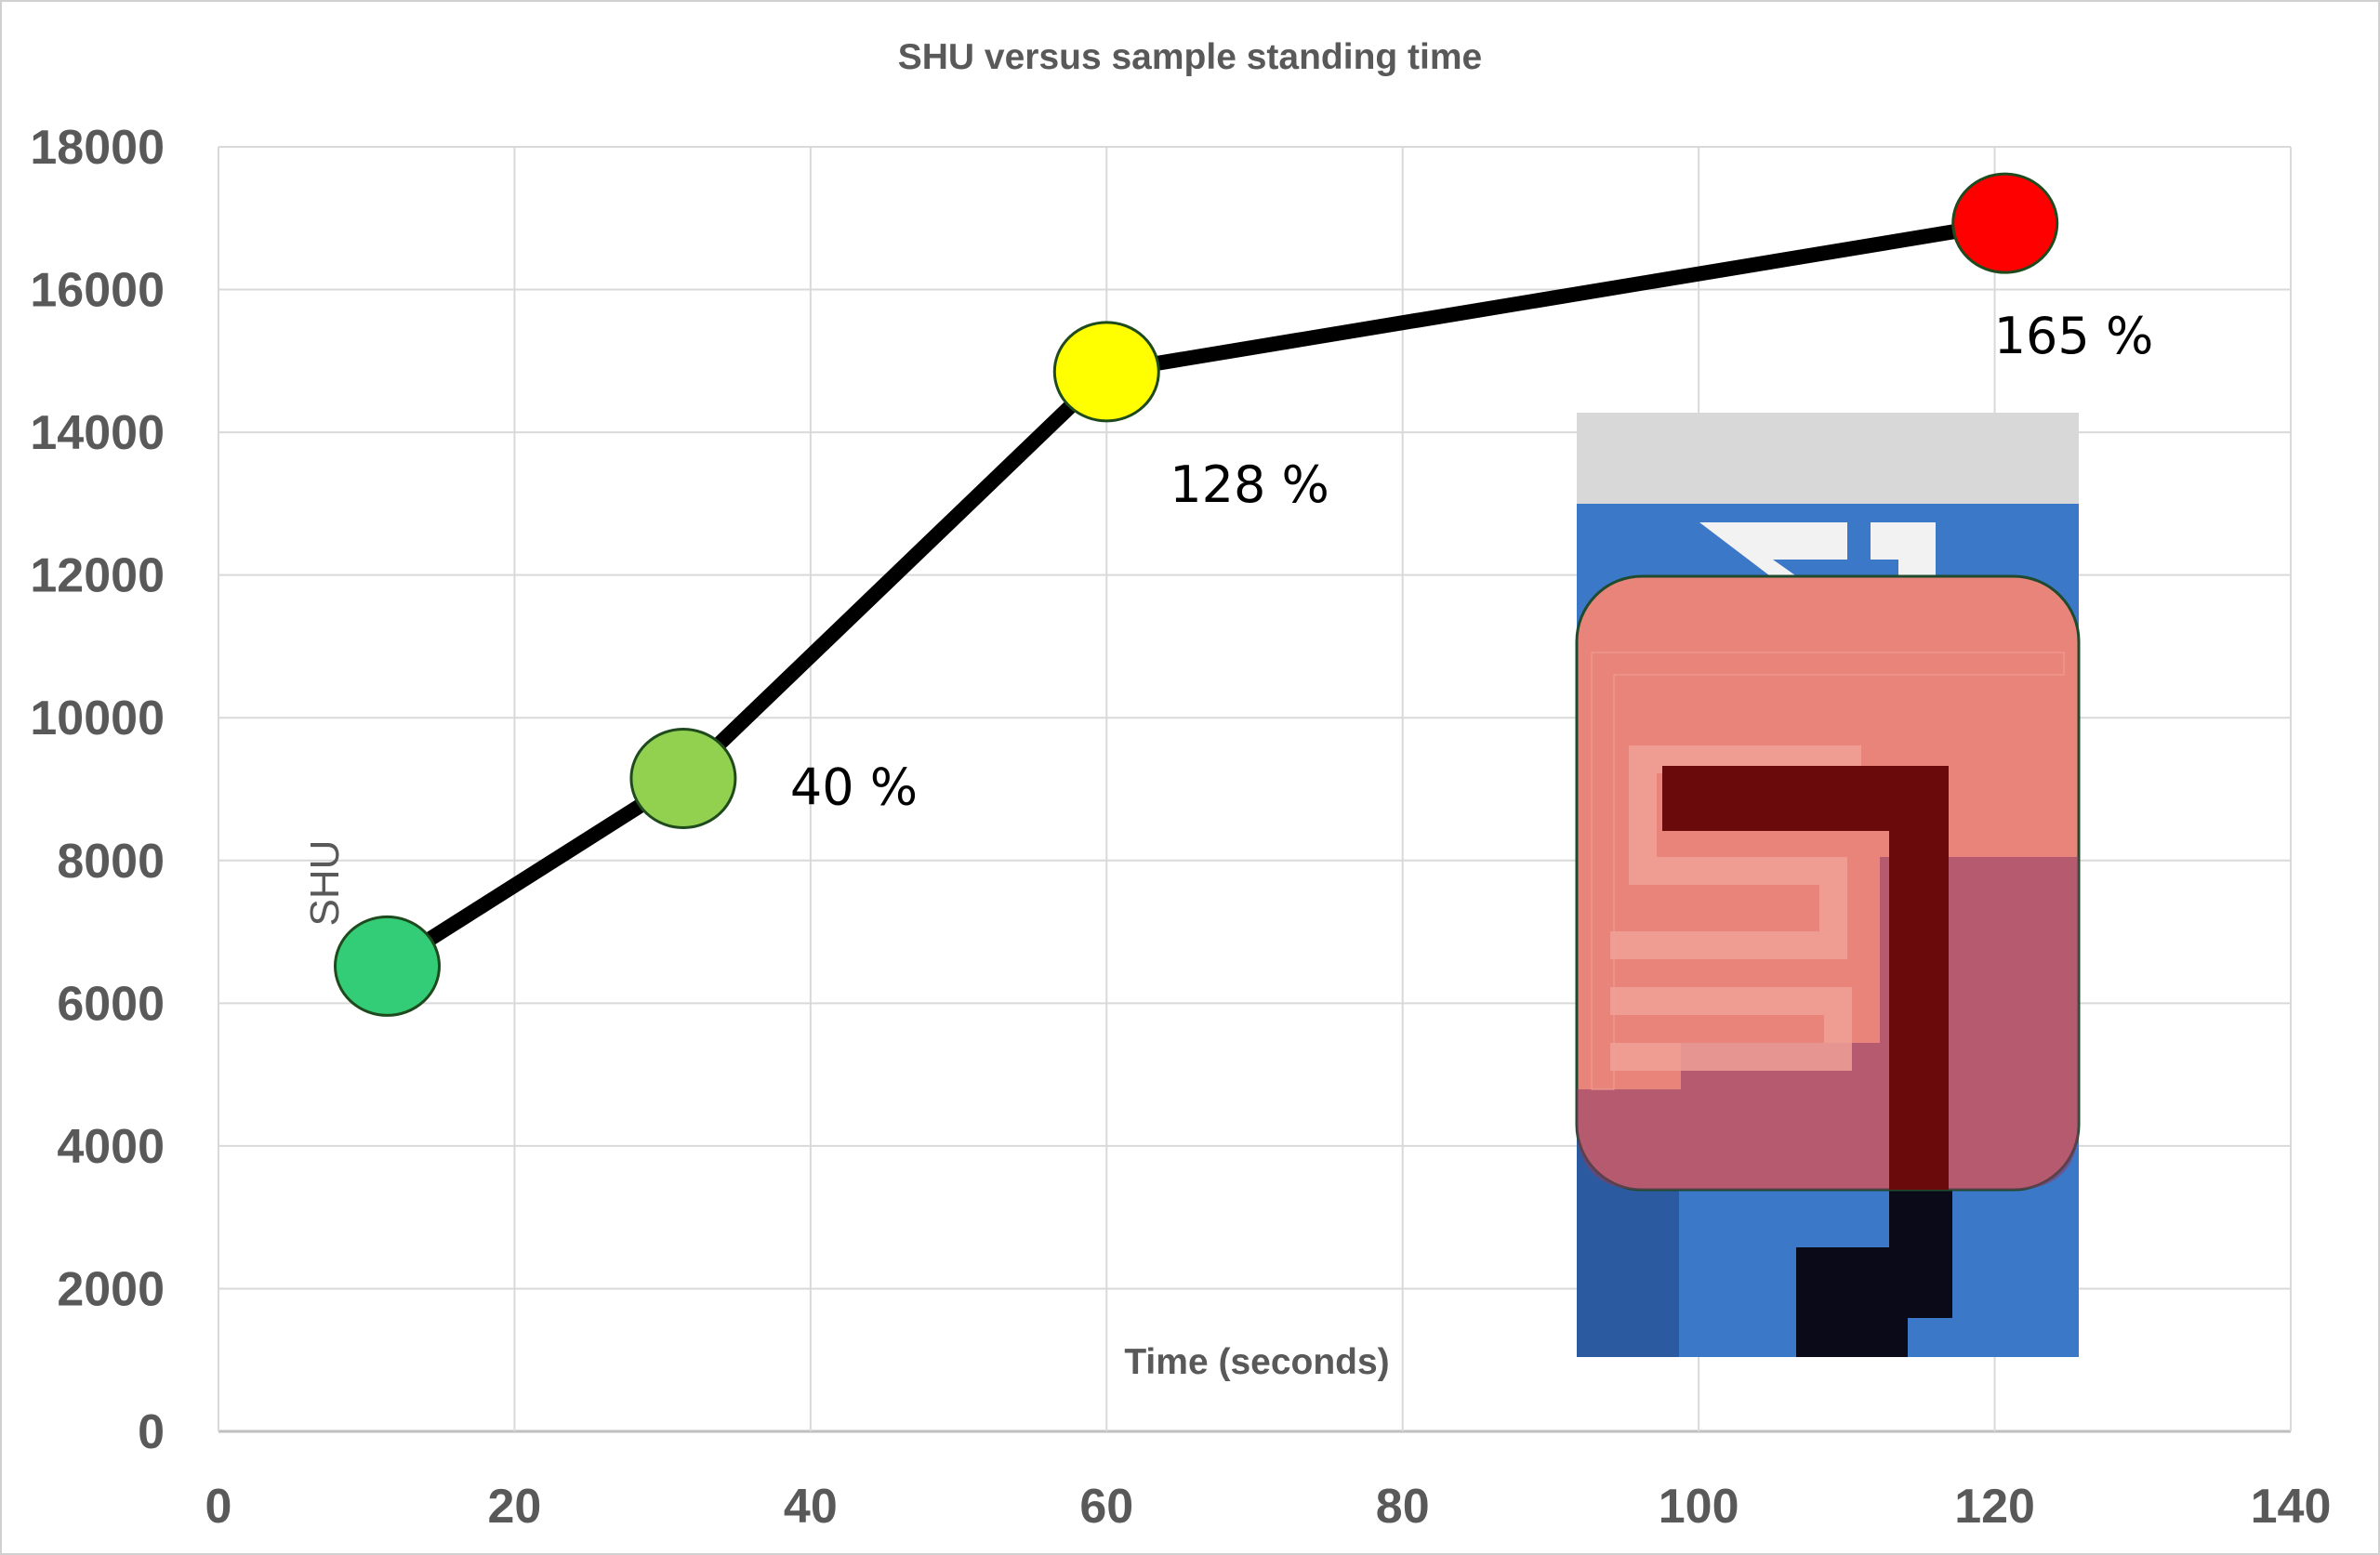  I want to click on y-tick-label: 4000, so click(111, 1147).